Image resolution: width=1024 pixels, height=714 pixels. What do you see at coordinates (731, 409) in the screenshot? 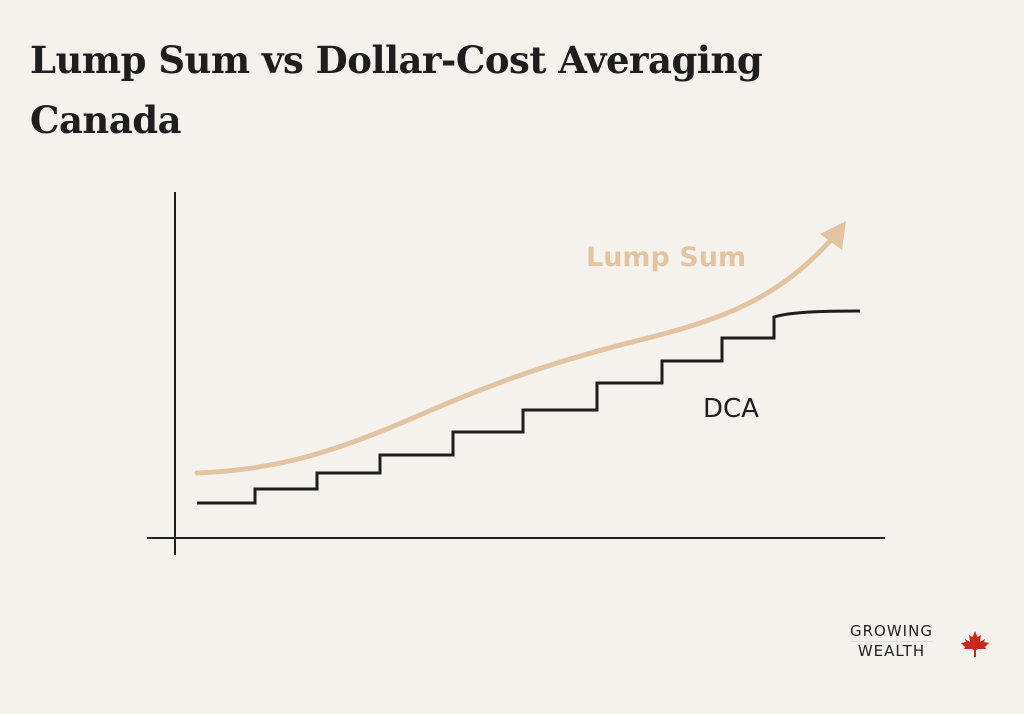
I see `dca-label: DCA` at bounding box center [731, 409].